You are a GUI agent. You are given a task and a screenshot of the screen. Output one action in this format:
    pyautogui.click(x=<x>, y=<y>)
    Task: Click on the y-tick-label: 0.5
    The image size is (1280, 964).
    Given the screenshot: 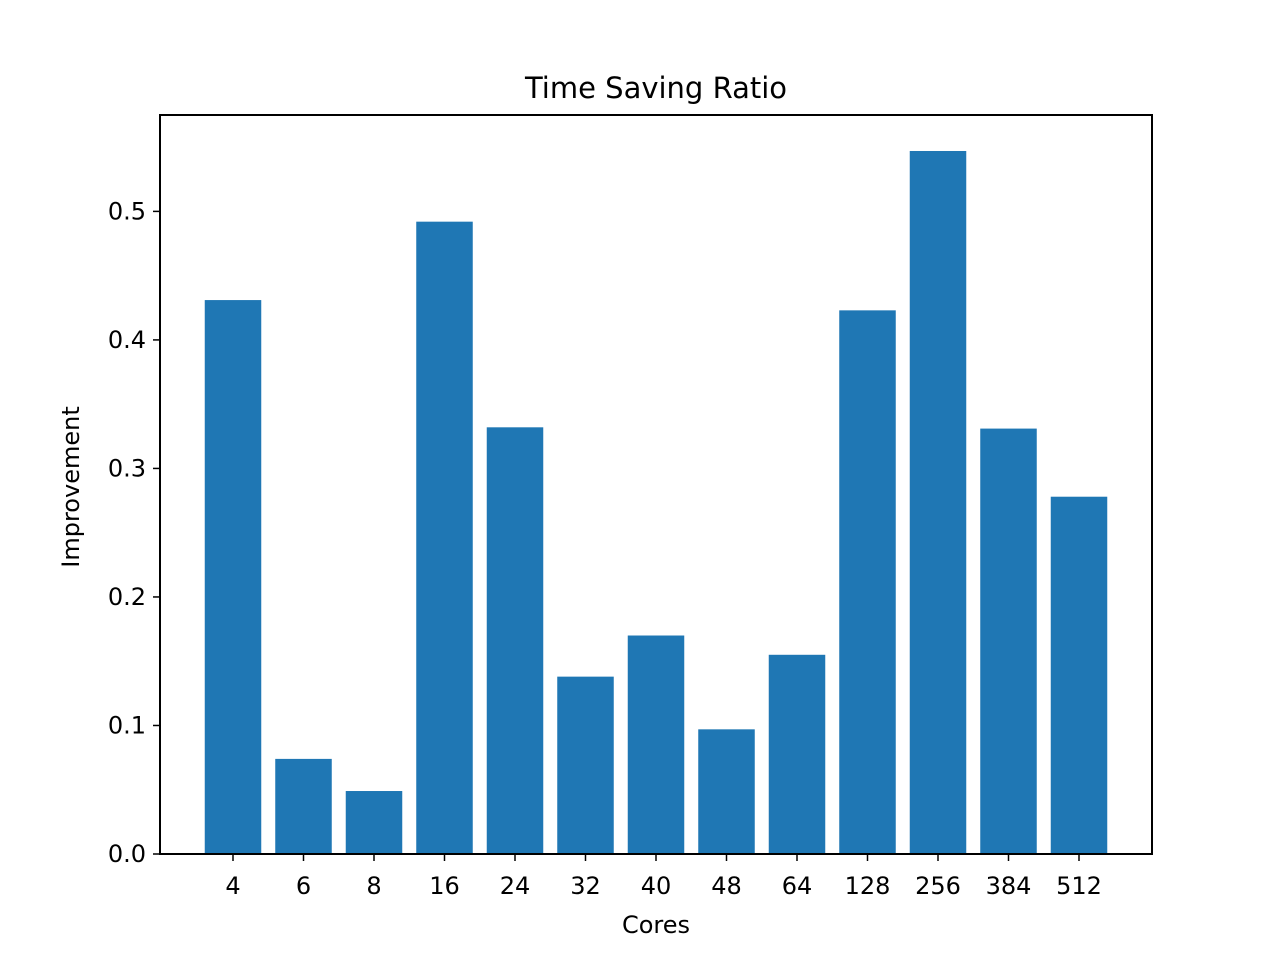 What is the action you would take?
    pyautogui.click(x=127, y=211)
    